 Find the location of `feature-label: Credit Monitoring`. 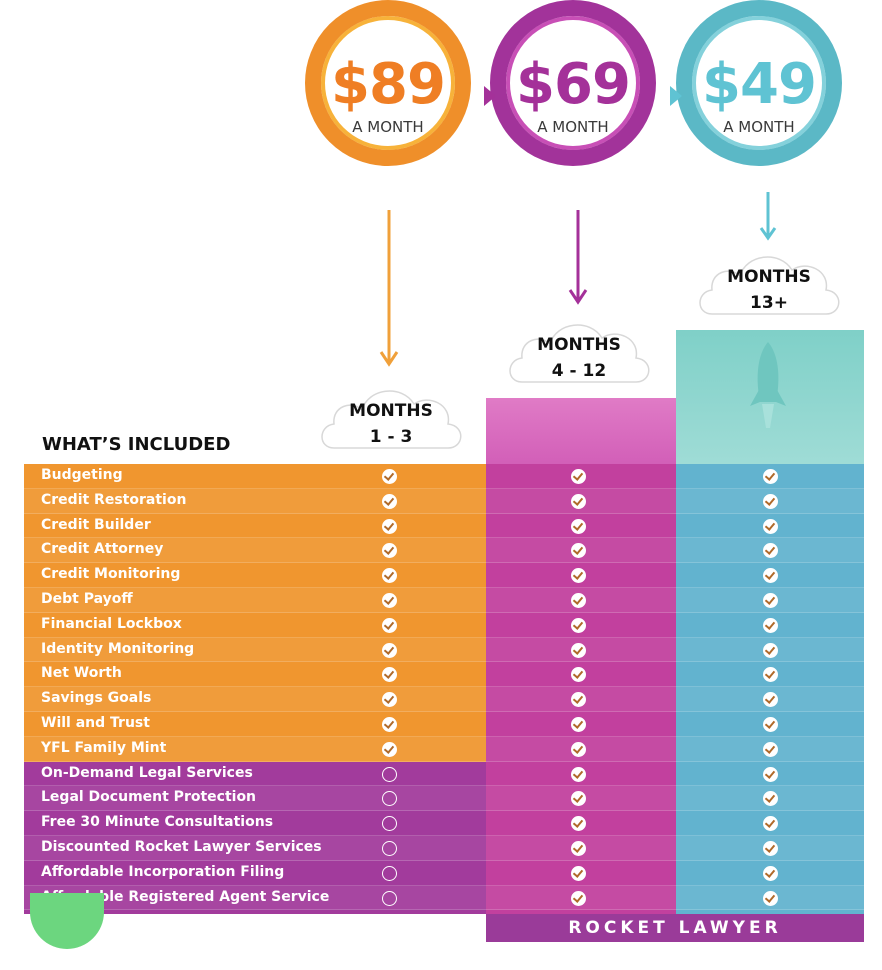

feature-label: Credit Monitoring is located at coordinates (111, 574).